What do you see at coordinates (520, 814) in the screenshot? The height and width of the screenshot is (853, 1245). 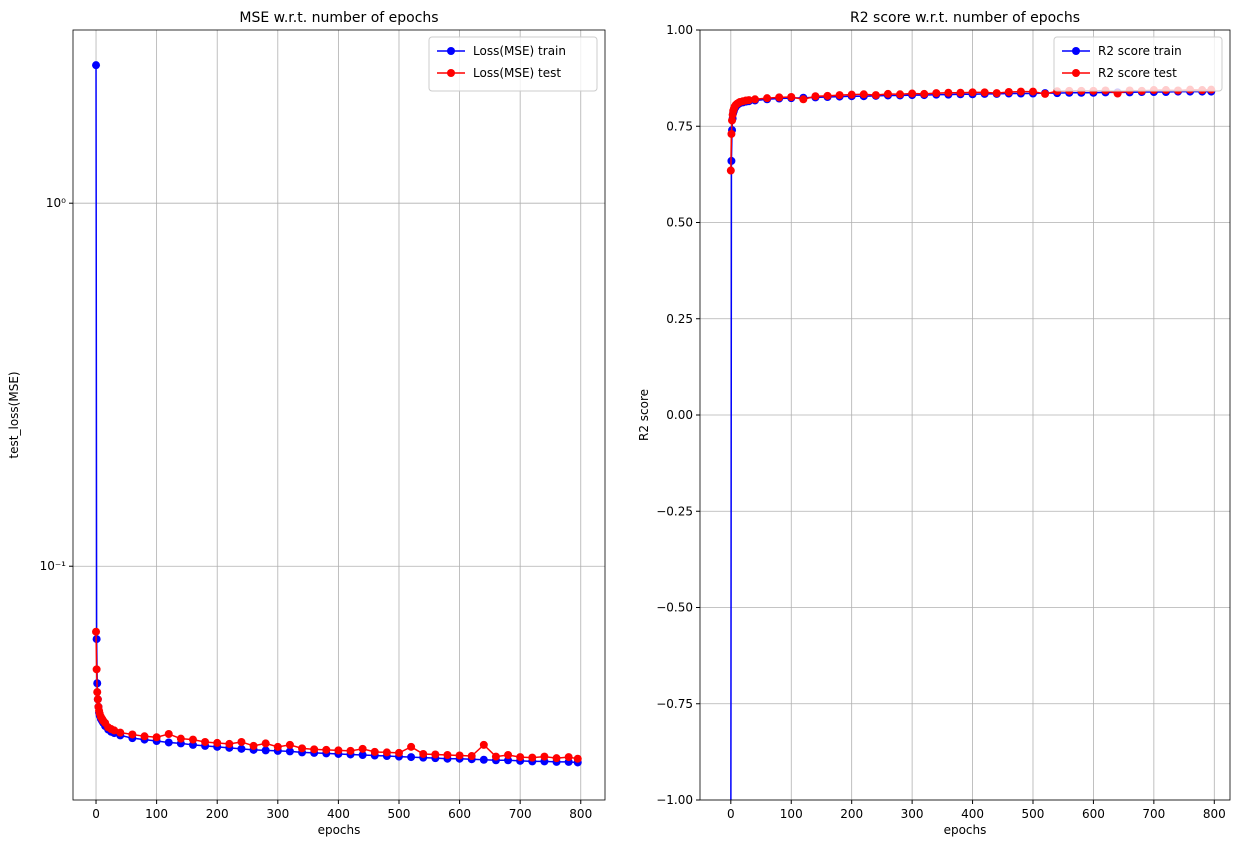 I see `x-tick-label: 700` at bounding box center [520, 814].